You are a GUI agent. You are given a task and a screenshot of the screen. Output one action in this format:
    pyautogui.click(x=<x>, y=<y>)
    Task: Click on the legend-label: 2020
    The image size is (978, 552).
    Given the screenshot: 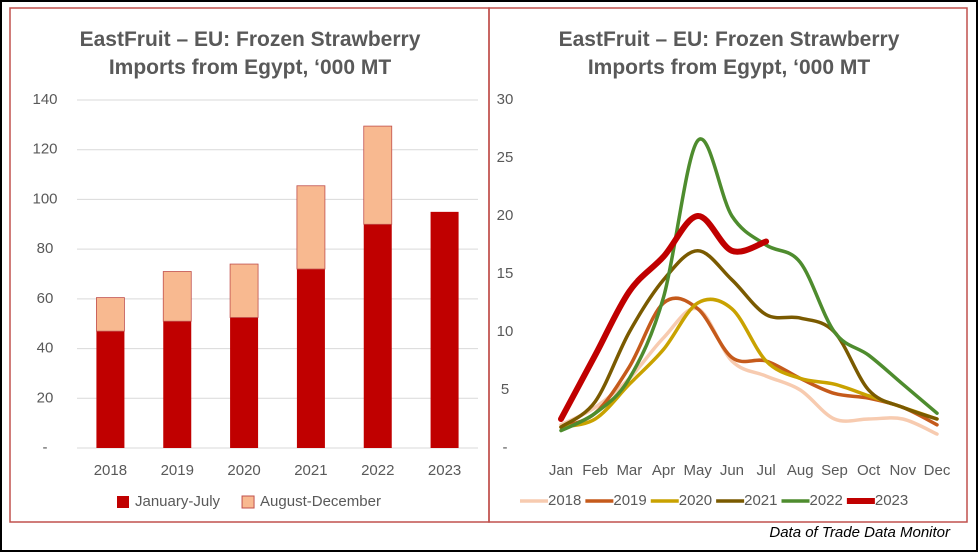 What is the action you would take?
    pyautogui.click(x=695, y=500)
    